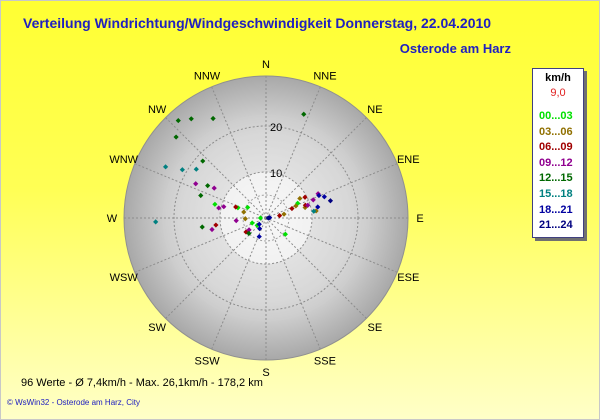 The height and width of the screenshot is (420, 600). I want to click on credit-line: © WsWin32 - Osterode am Harz, City, so click(74, 402).